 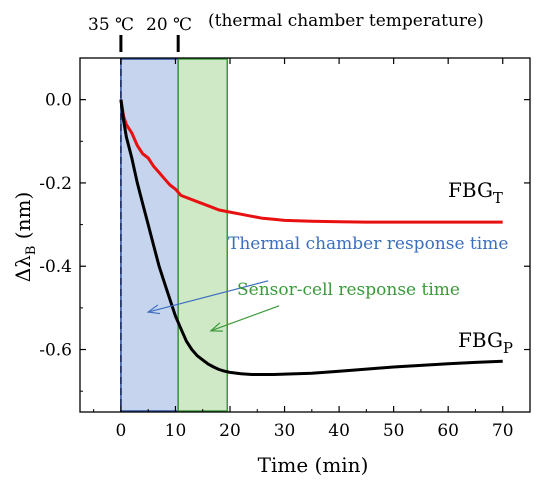 What do you see at coordinates (120, 431) in the screenshot?
I see `x-tick-label: 0` at bounding box center [120, 431].